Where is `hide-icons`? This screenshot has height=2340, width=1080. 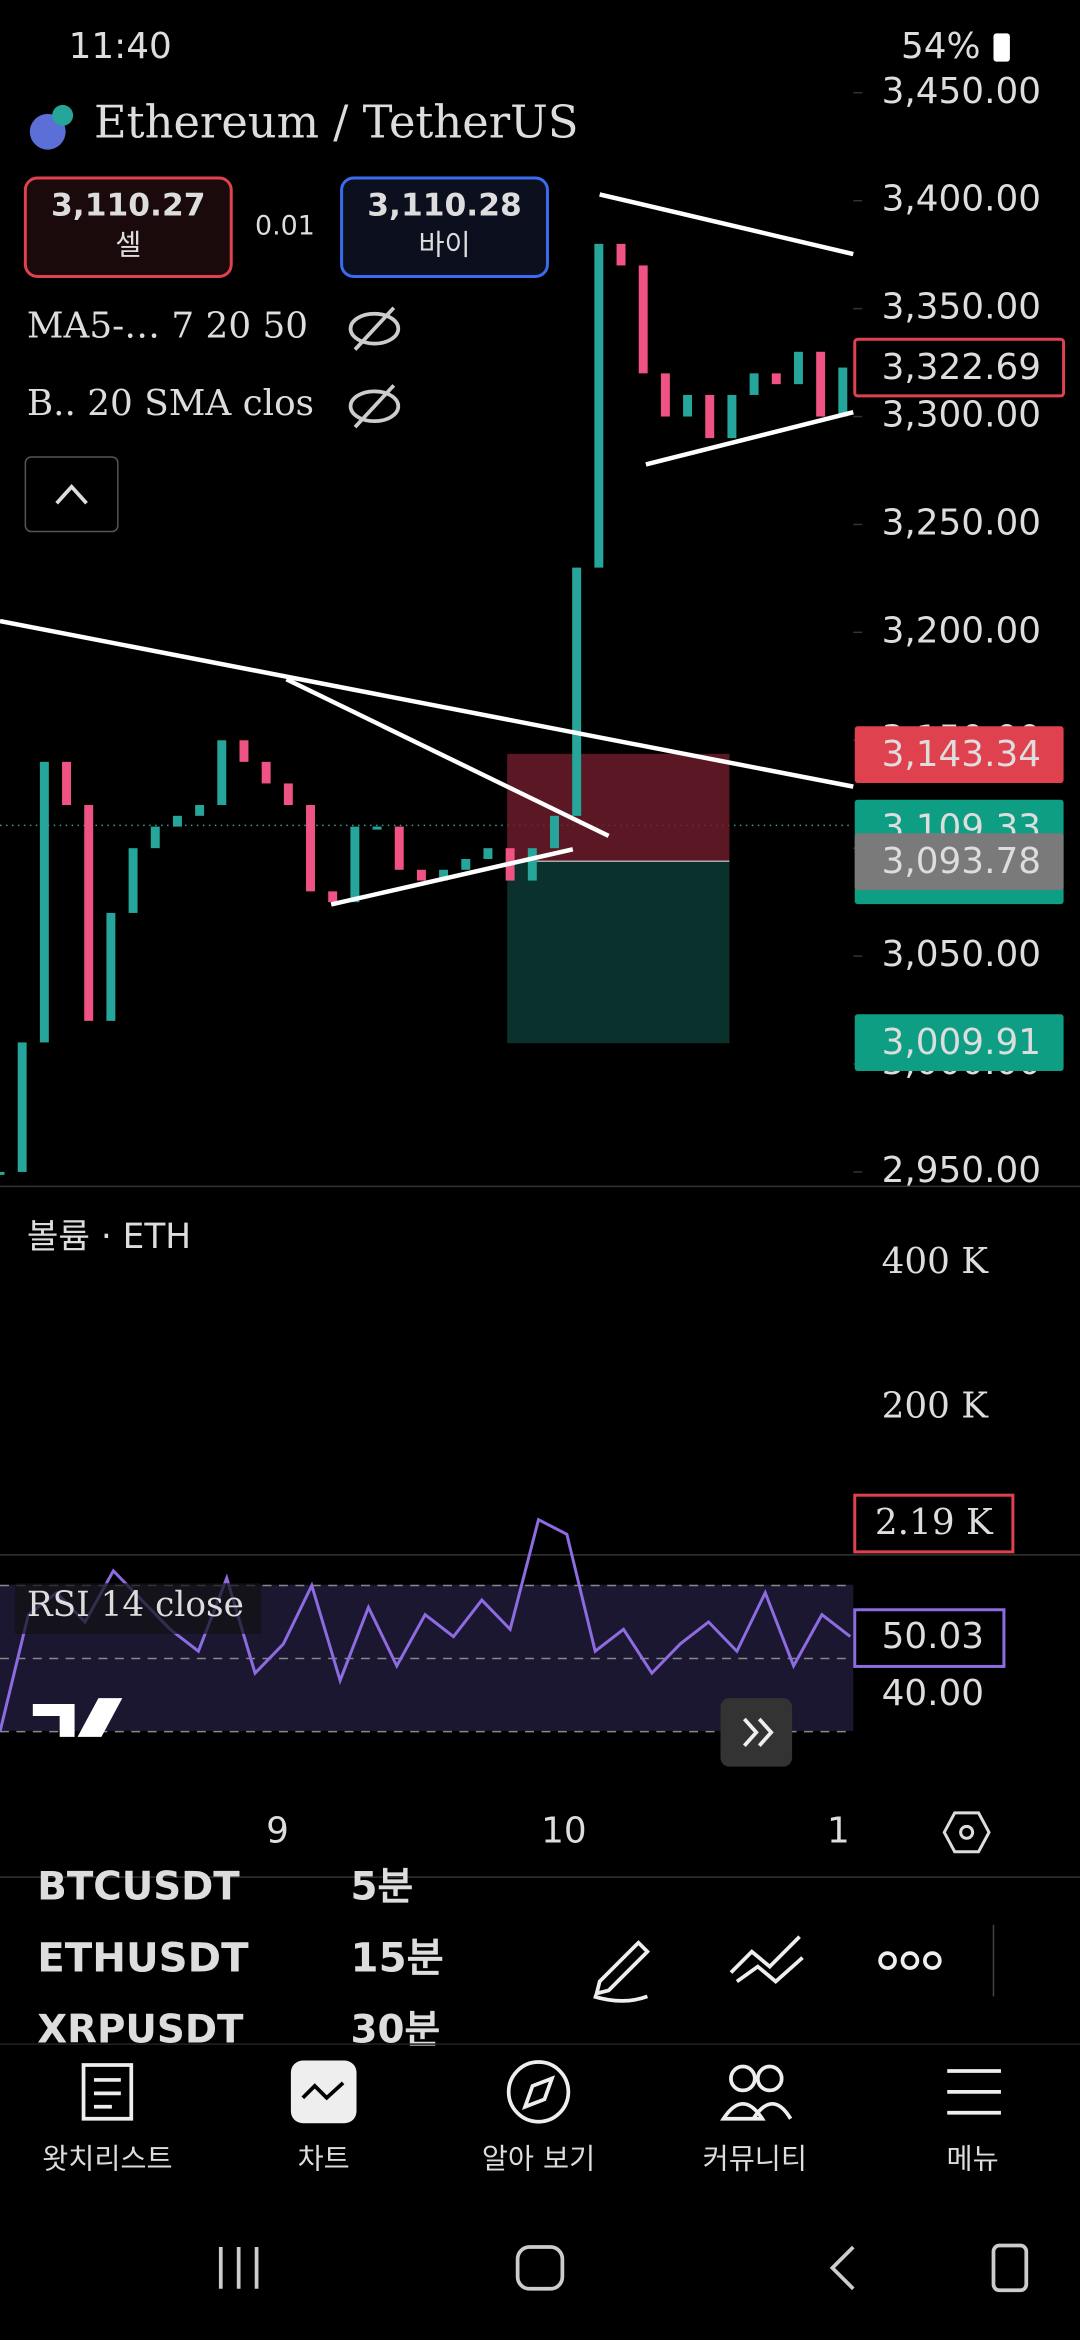
hide-icons is located at coordinates (374, 367).